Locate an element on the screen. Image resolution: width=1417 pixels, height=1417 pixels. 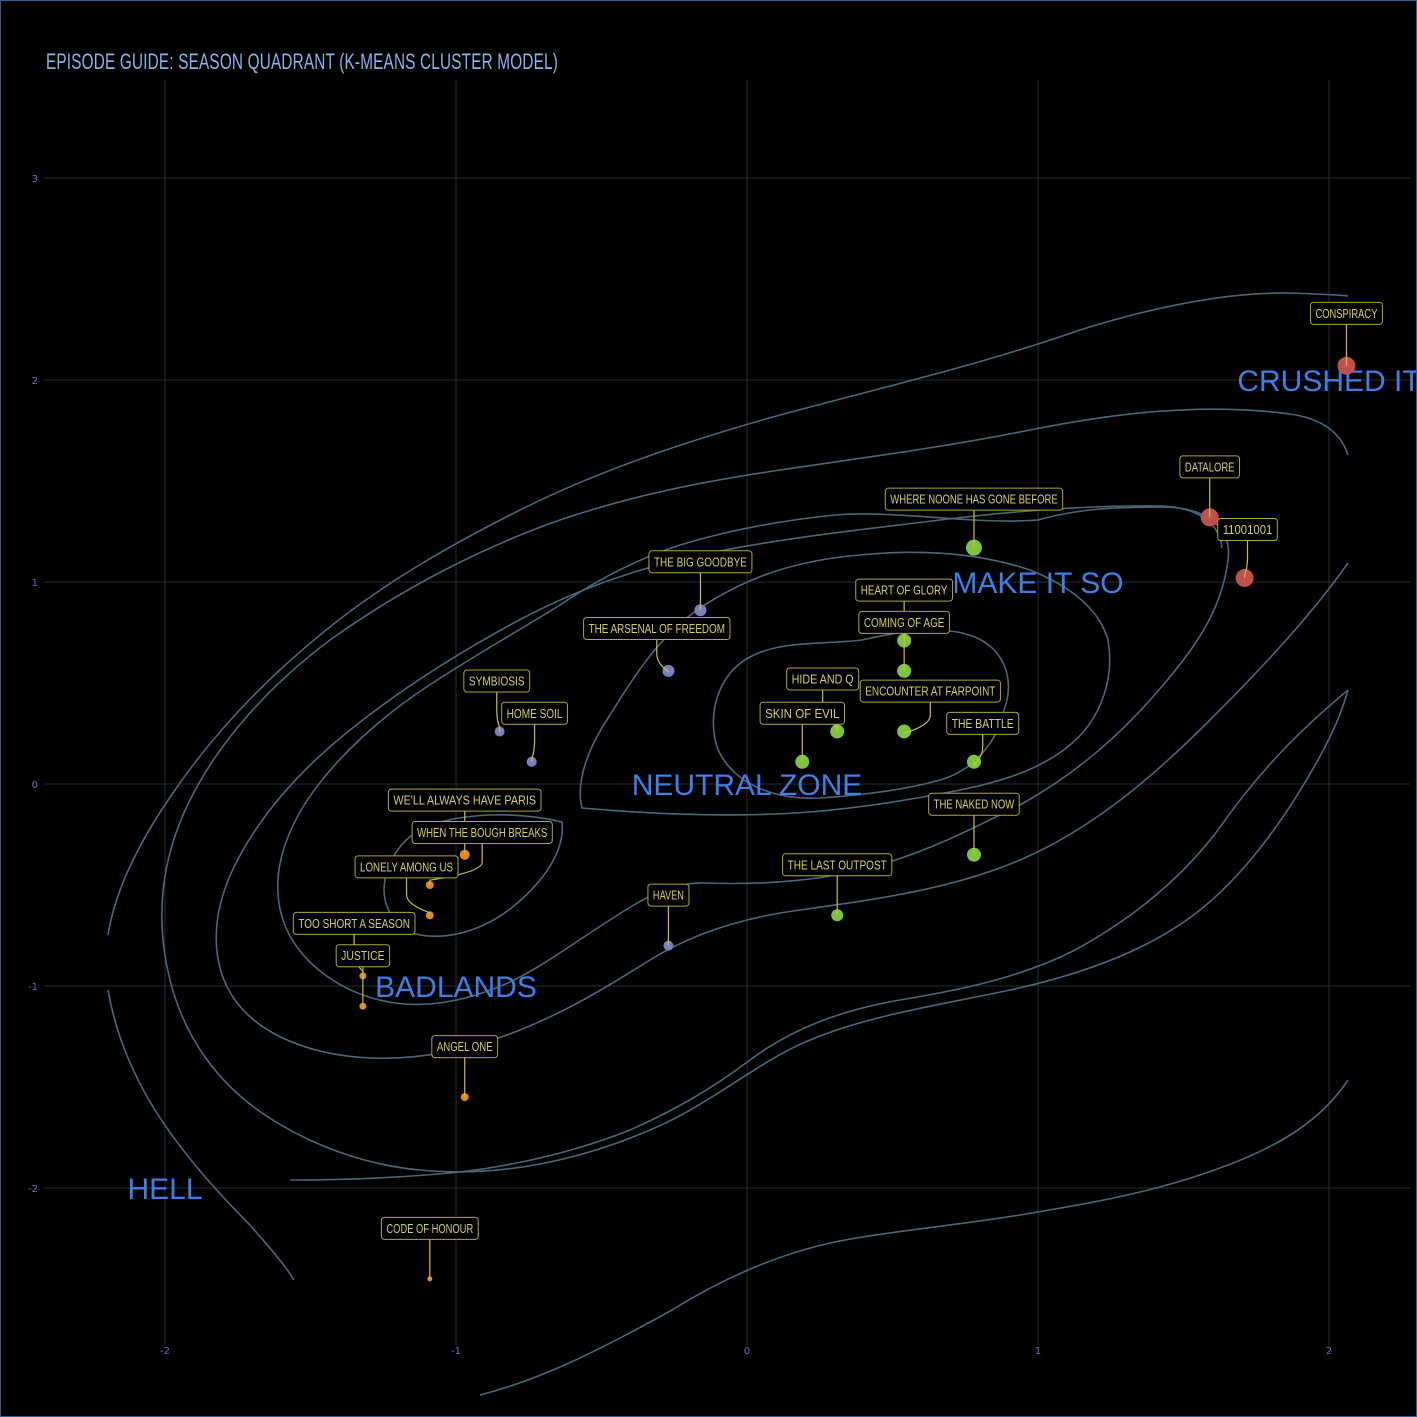
point-label-text: SYMBIOSIS is located at coordinates (497, 681).